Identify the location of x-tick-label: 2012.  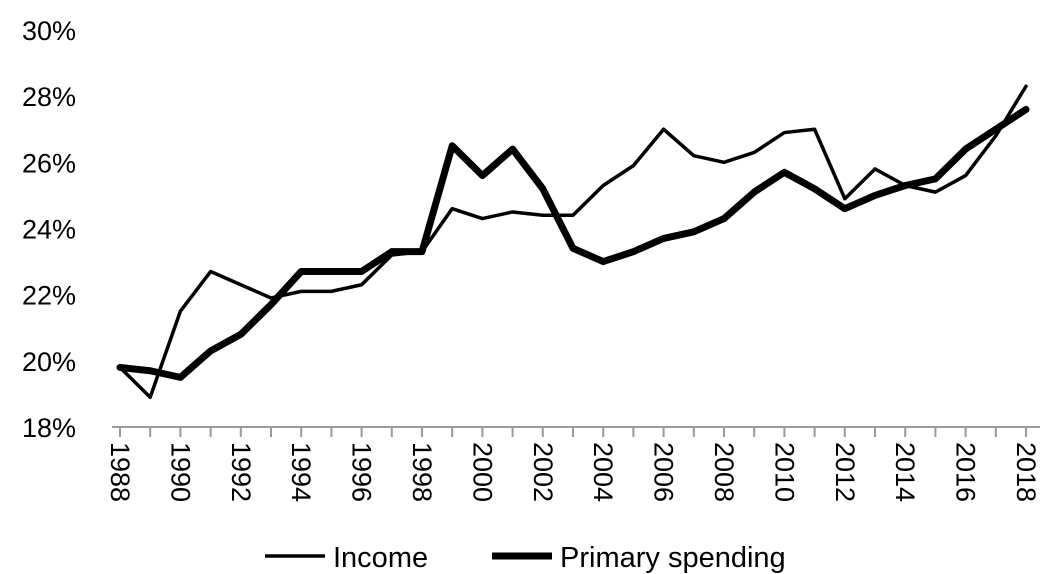
(845, 472).